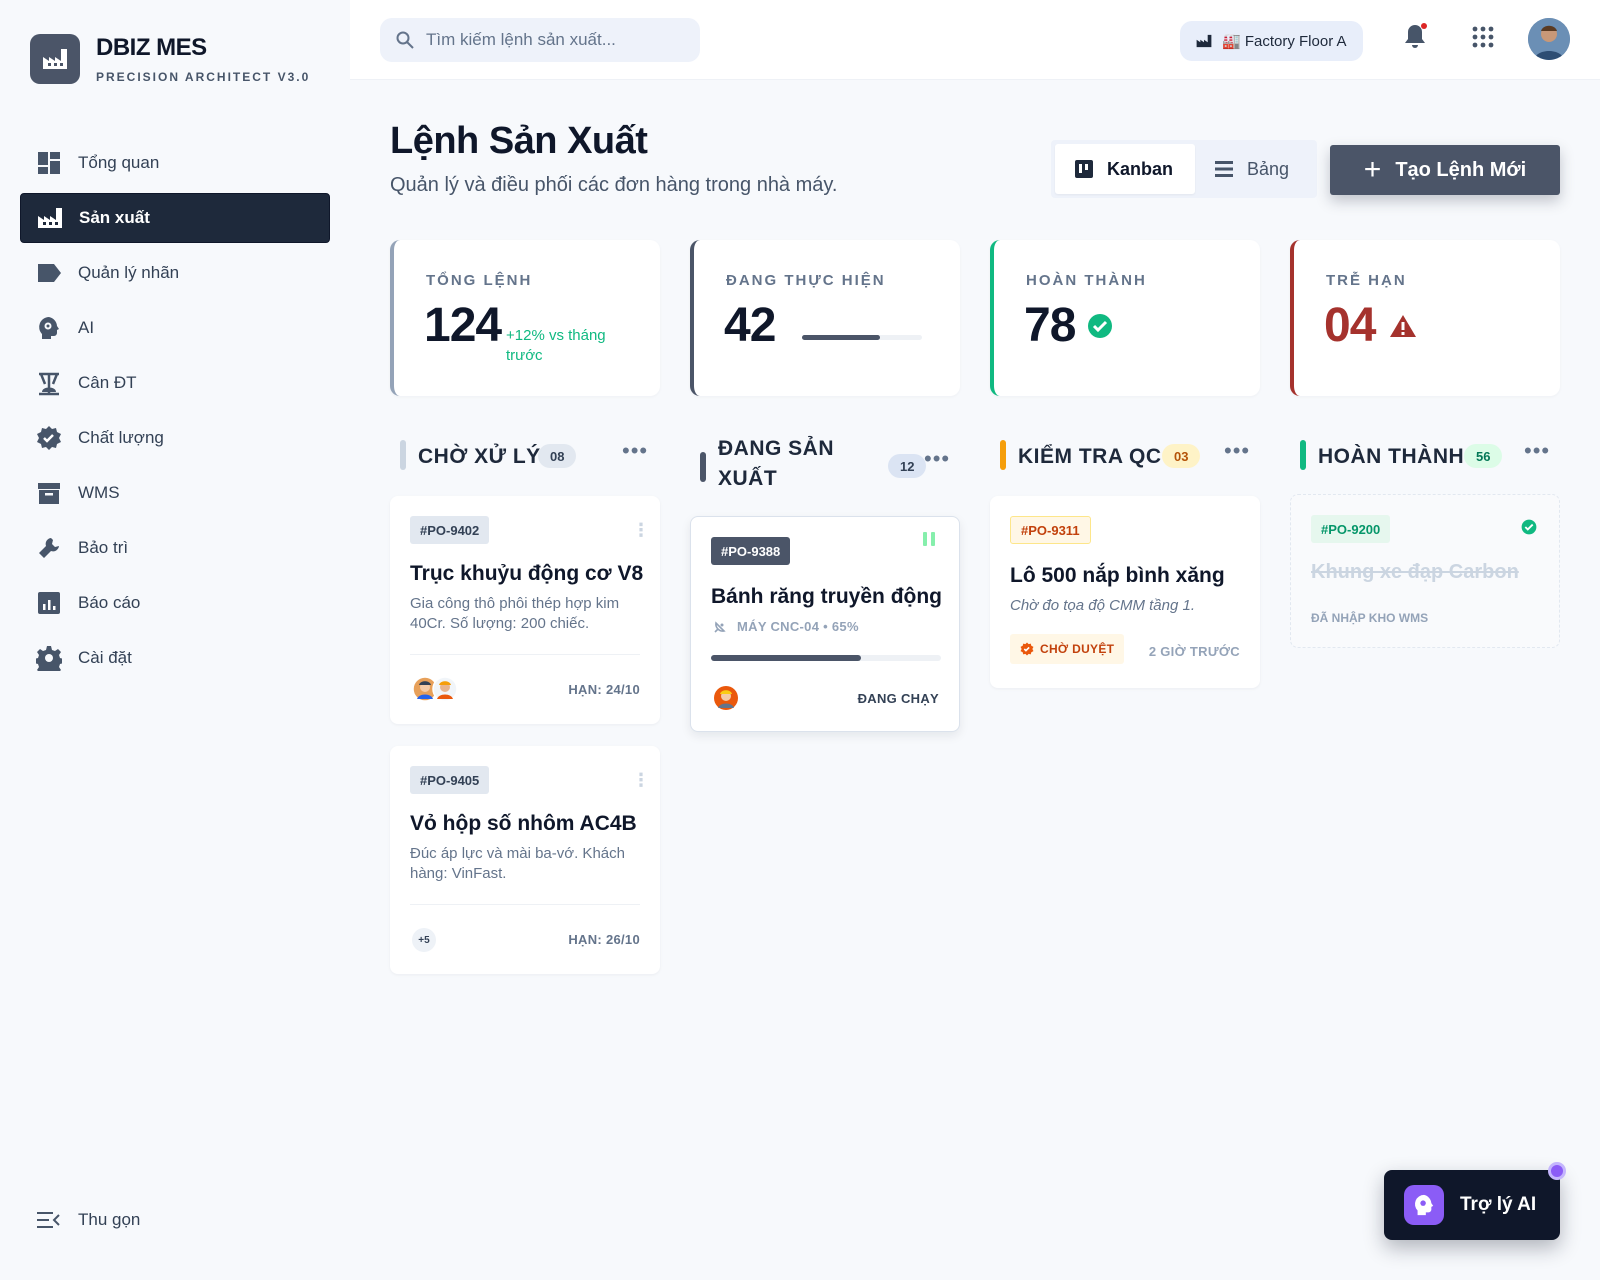  I want to click on stat-value: 04, so click(1370, 325).